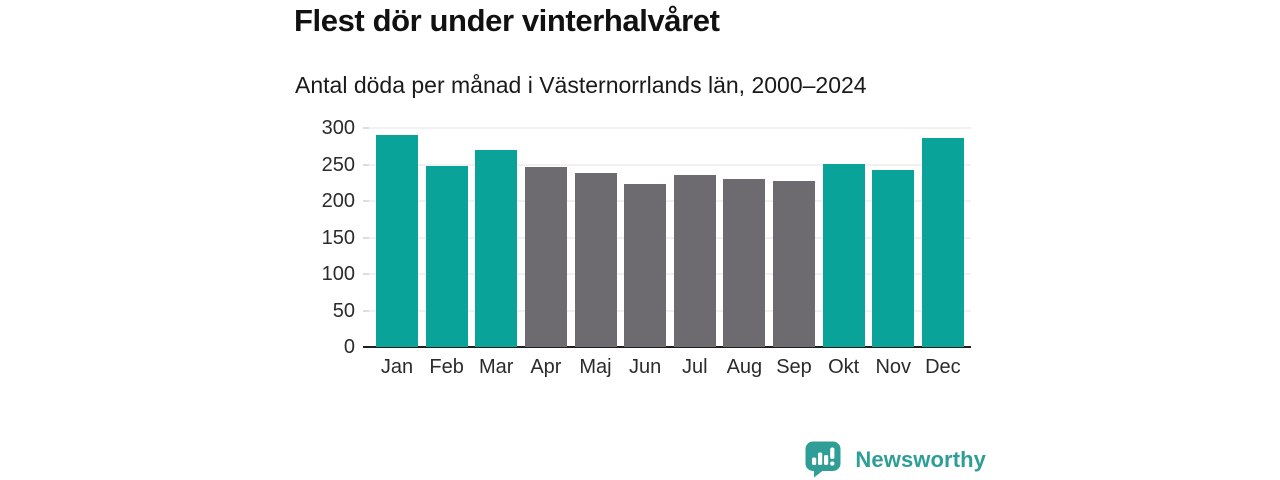 The width and height of the screenshot is (1280, 480). What do you see at coordinates (744, 263) in the screenshot?
I see `bar-aug` at bounding box center [744, 263].